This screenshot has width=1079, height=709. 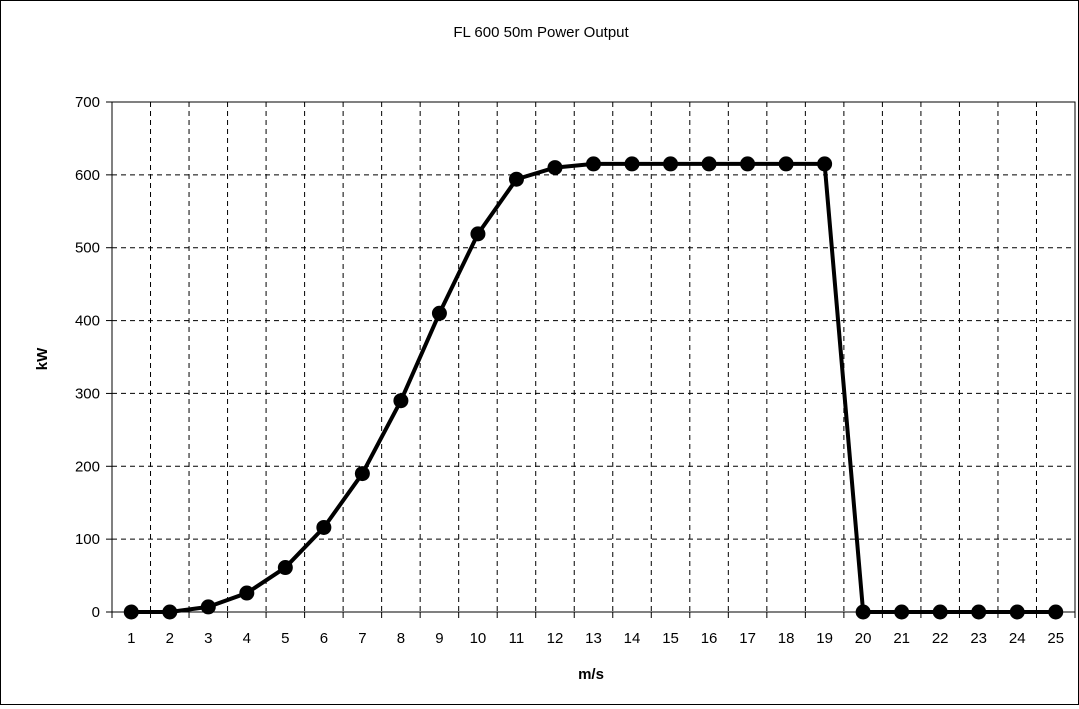 I want to click on y-tick-label: 0, so click(x=96, y=612).